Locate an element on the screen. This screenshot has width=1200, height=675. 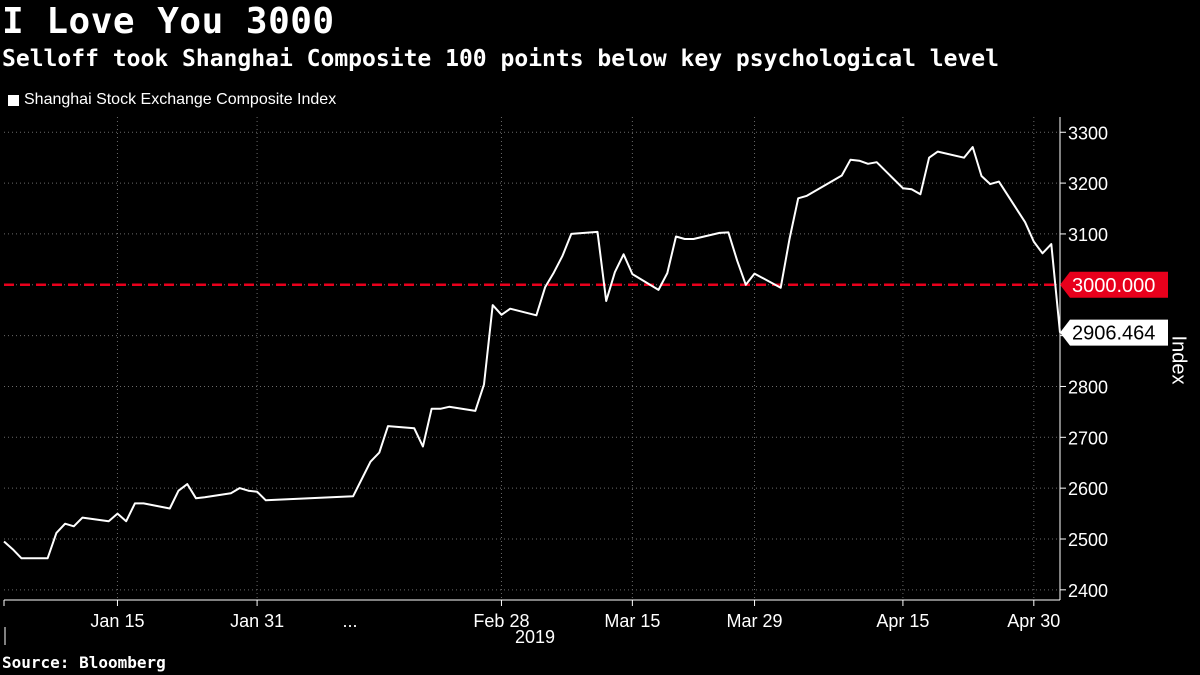
y-tick-label: 3100 is located at coordinates (1088, 235).